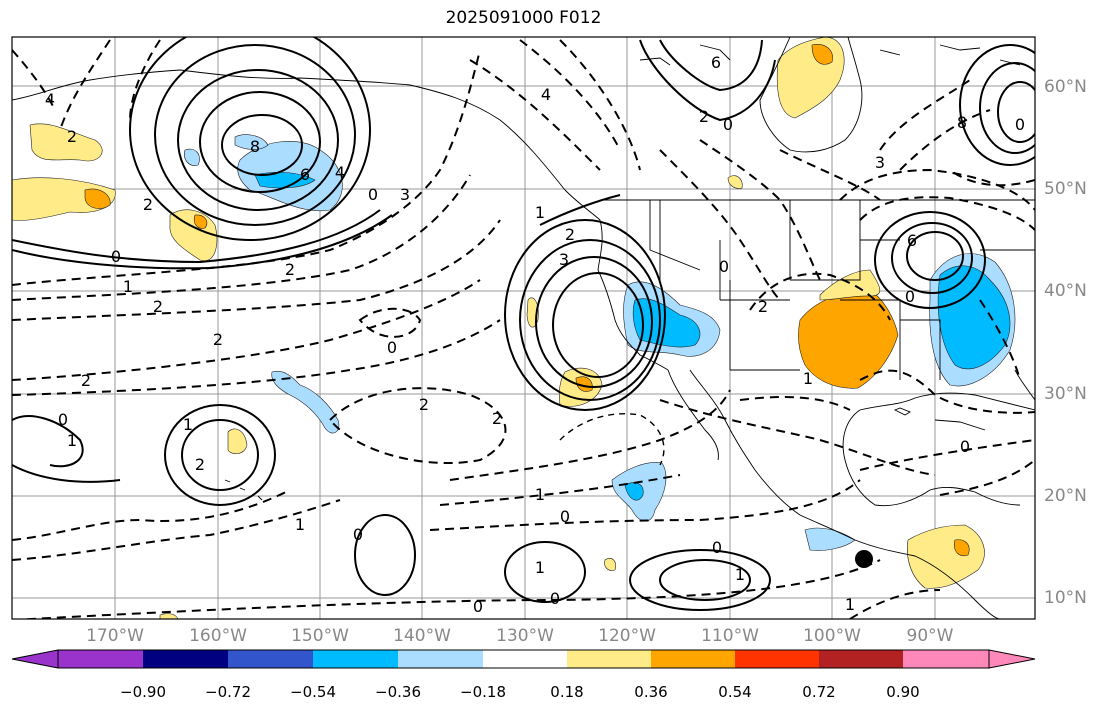 The width and height of the screenshot is (1105, 712). What do you see at coordinates (1065, 189) in the screenshot?
I see `lat-label: 50°N` at bounding box center [1065, 189].